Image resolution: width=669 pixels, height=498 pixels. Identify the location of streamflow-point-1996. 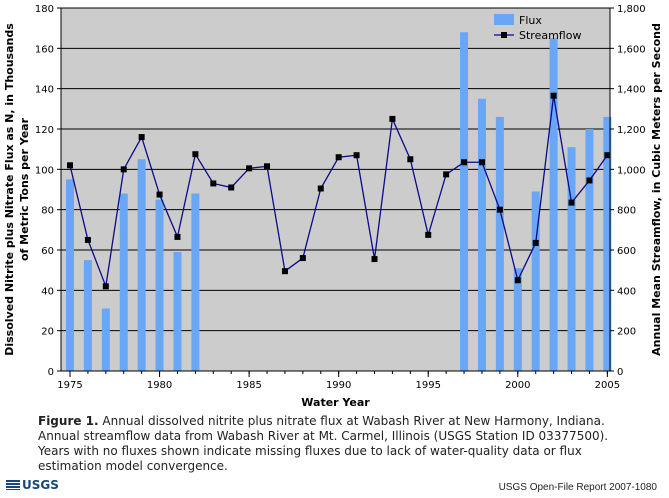
(446, 174).